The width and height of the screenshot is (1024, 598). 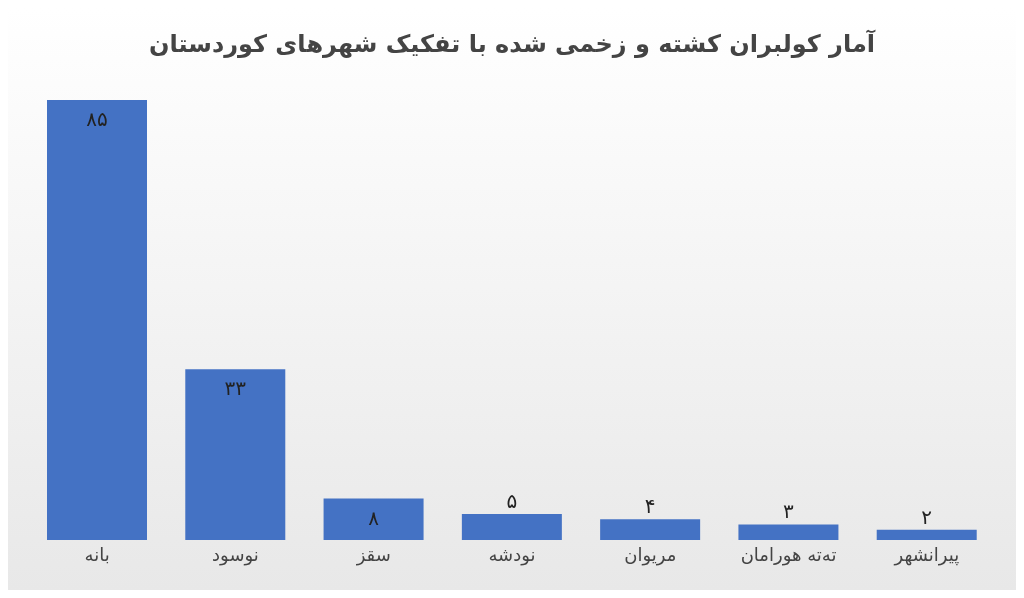 What do you see at coordinates (512, 44) in the screenshot?
I see `chart-title: آمار کولبران کشته و زخمی شده با تفکیک شهرهای کوردستان` at bounding box center [512, 44].